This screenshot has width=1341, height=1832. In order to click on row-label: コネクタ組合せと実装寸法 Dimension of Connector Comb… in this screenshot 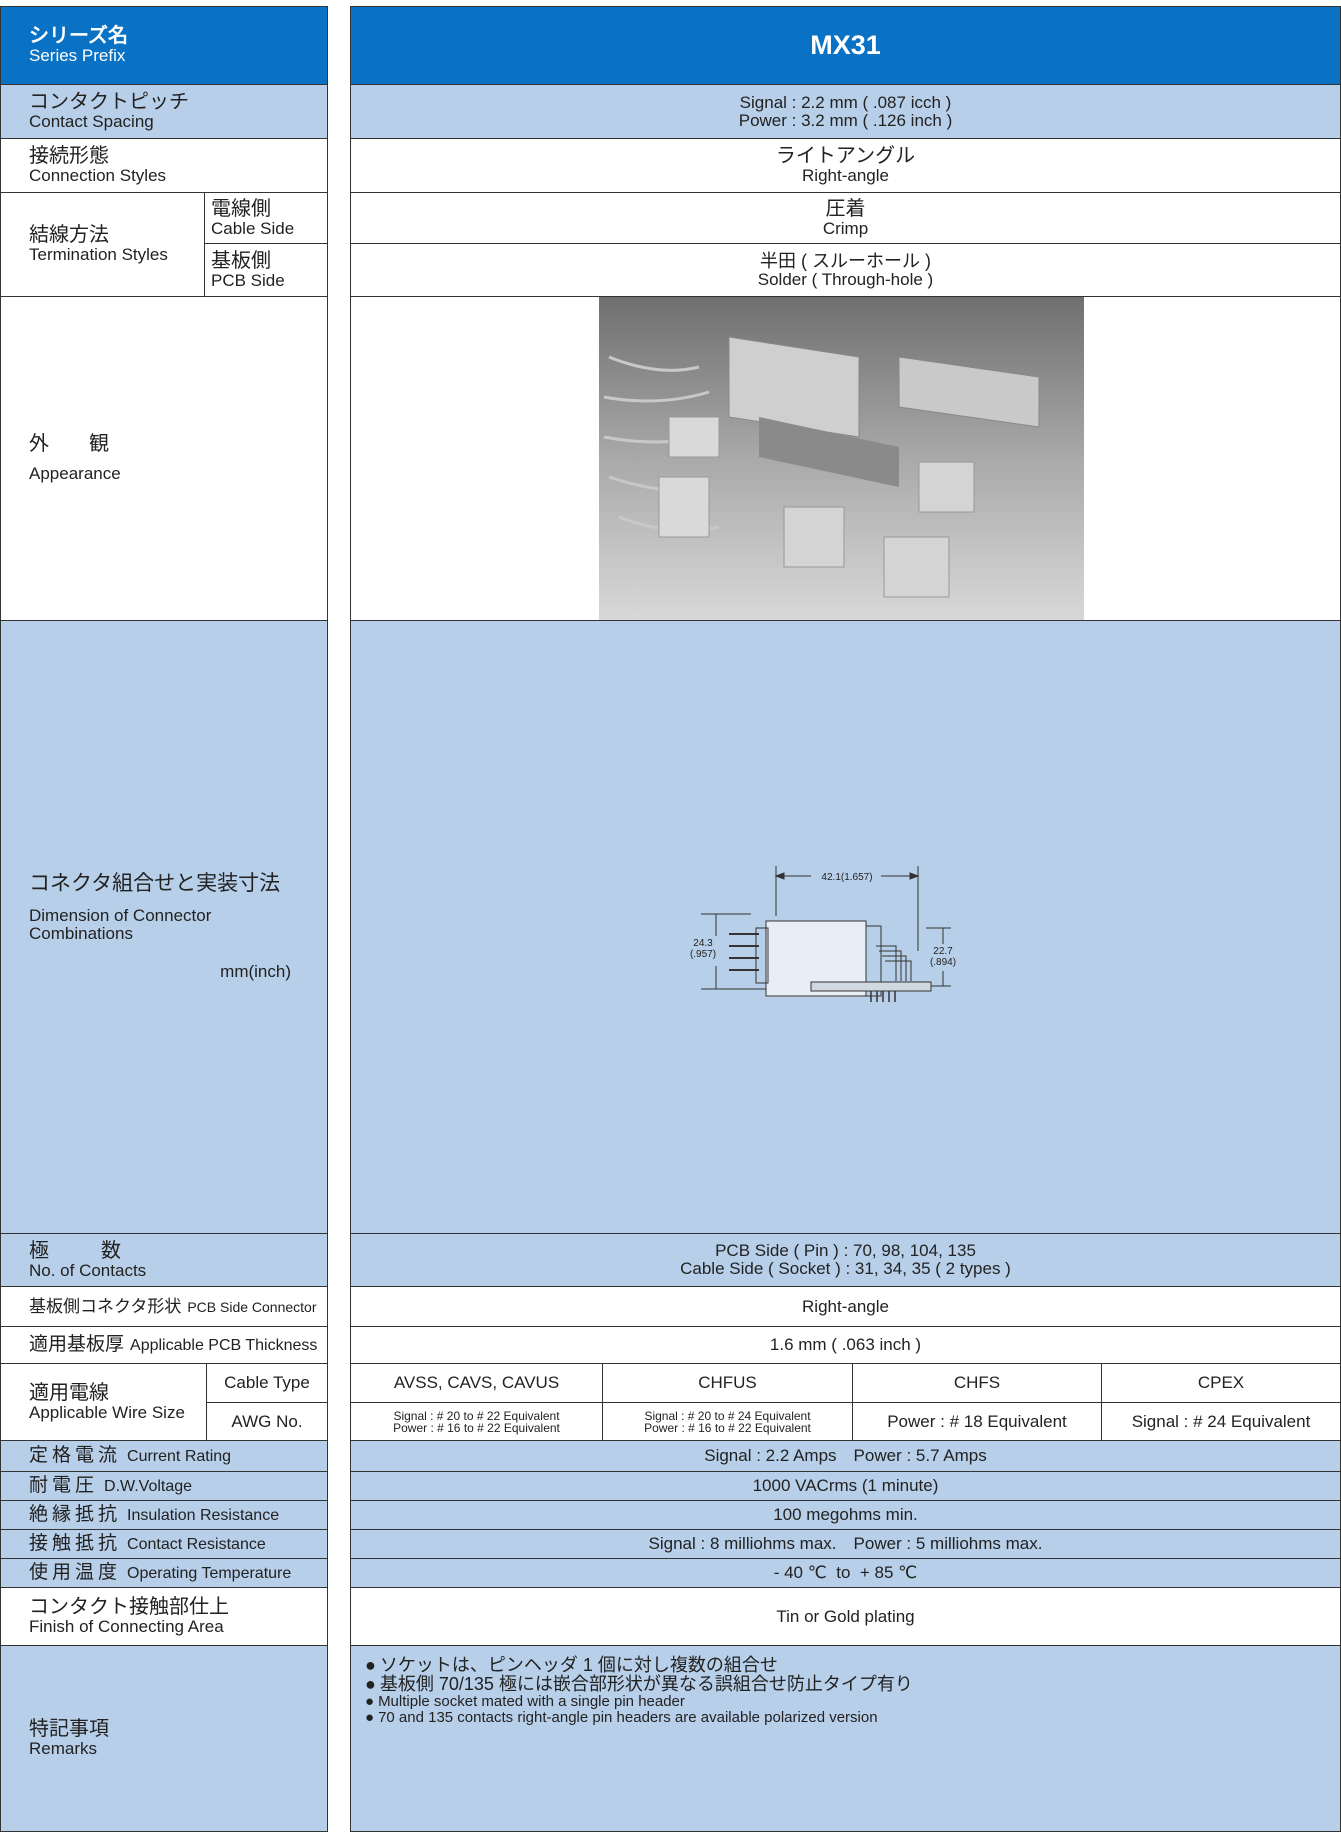, I will do `click(164, 927)`.